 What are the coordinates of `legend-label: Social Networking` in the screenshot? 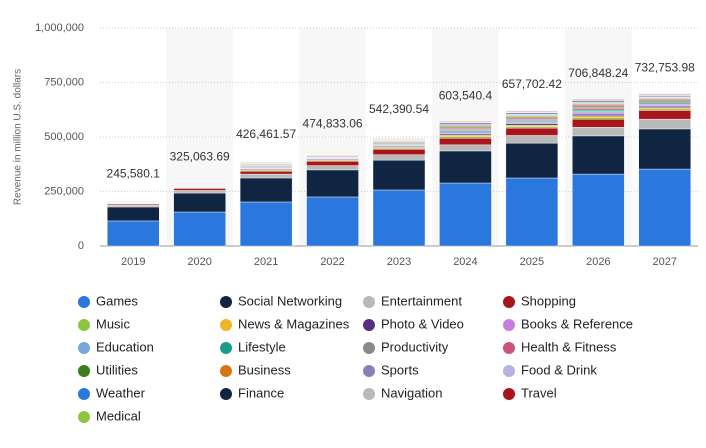 It's located at (290, 300).